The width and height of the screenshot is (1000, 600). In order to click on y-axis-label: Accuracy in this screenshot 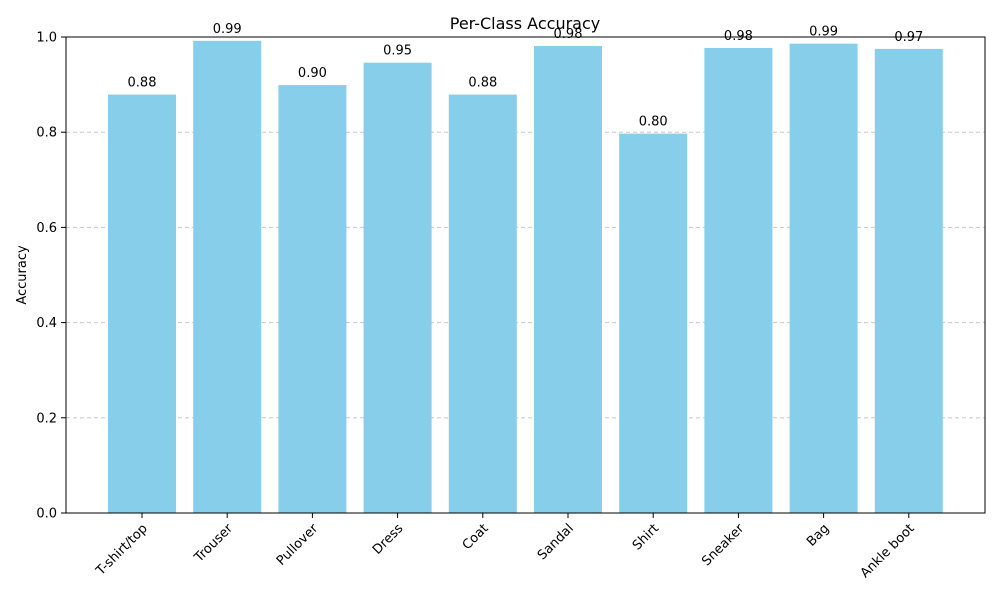, I will do `click(22, 275)`.